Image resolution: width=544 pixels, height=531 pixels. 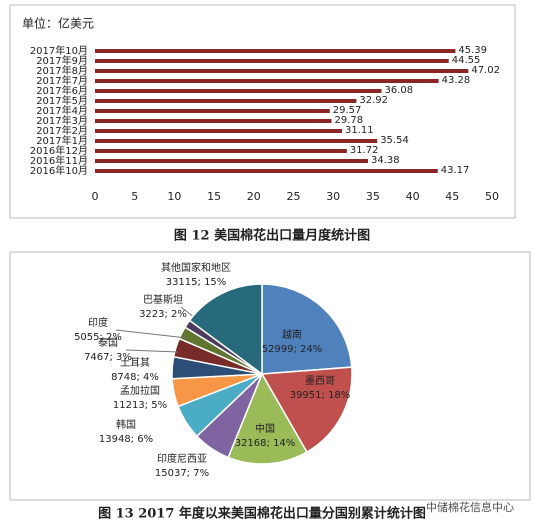 I want to click on y-tick-label: 2017年8月, so click(x=62, y=70).